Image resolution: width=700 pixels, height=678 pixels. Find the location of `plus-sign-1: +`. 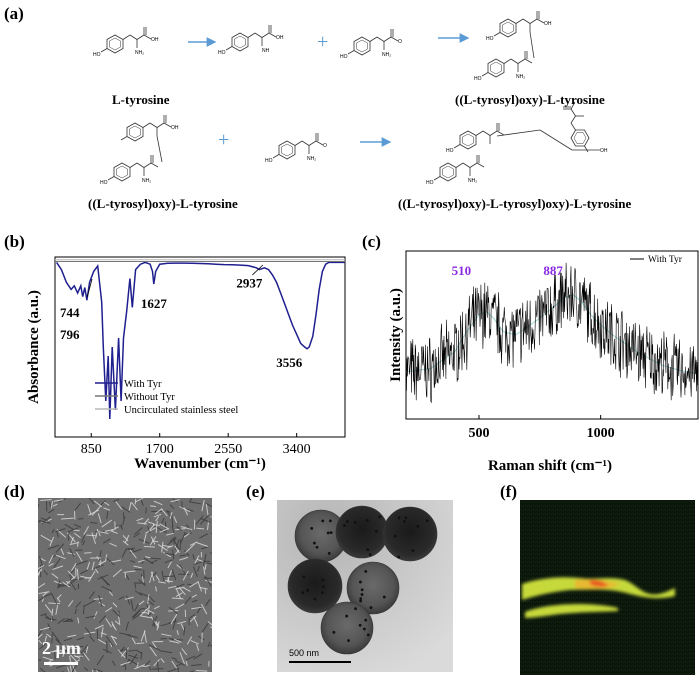

plus-sign-1: + is located at coordinates (322, 42).